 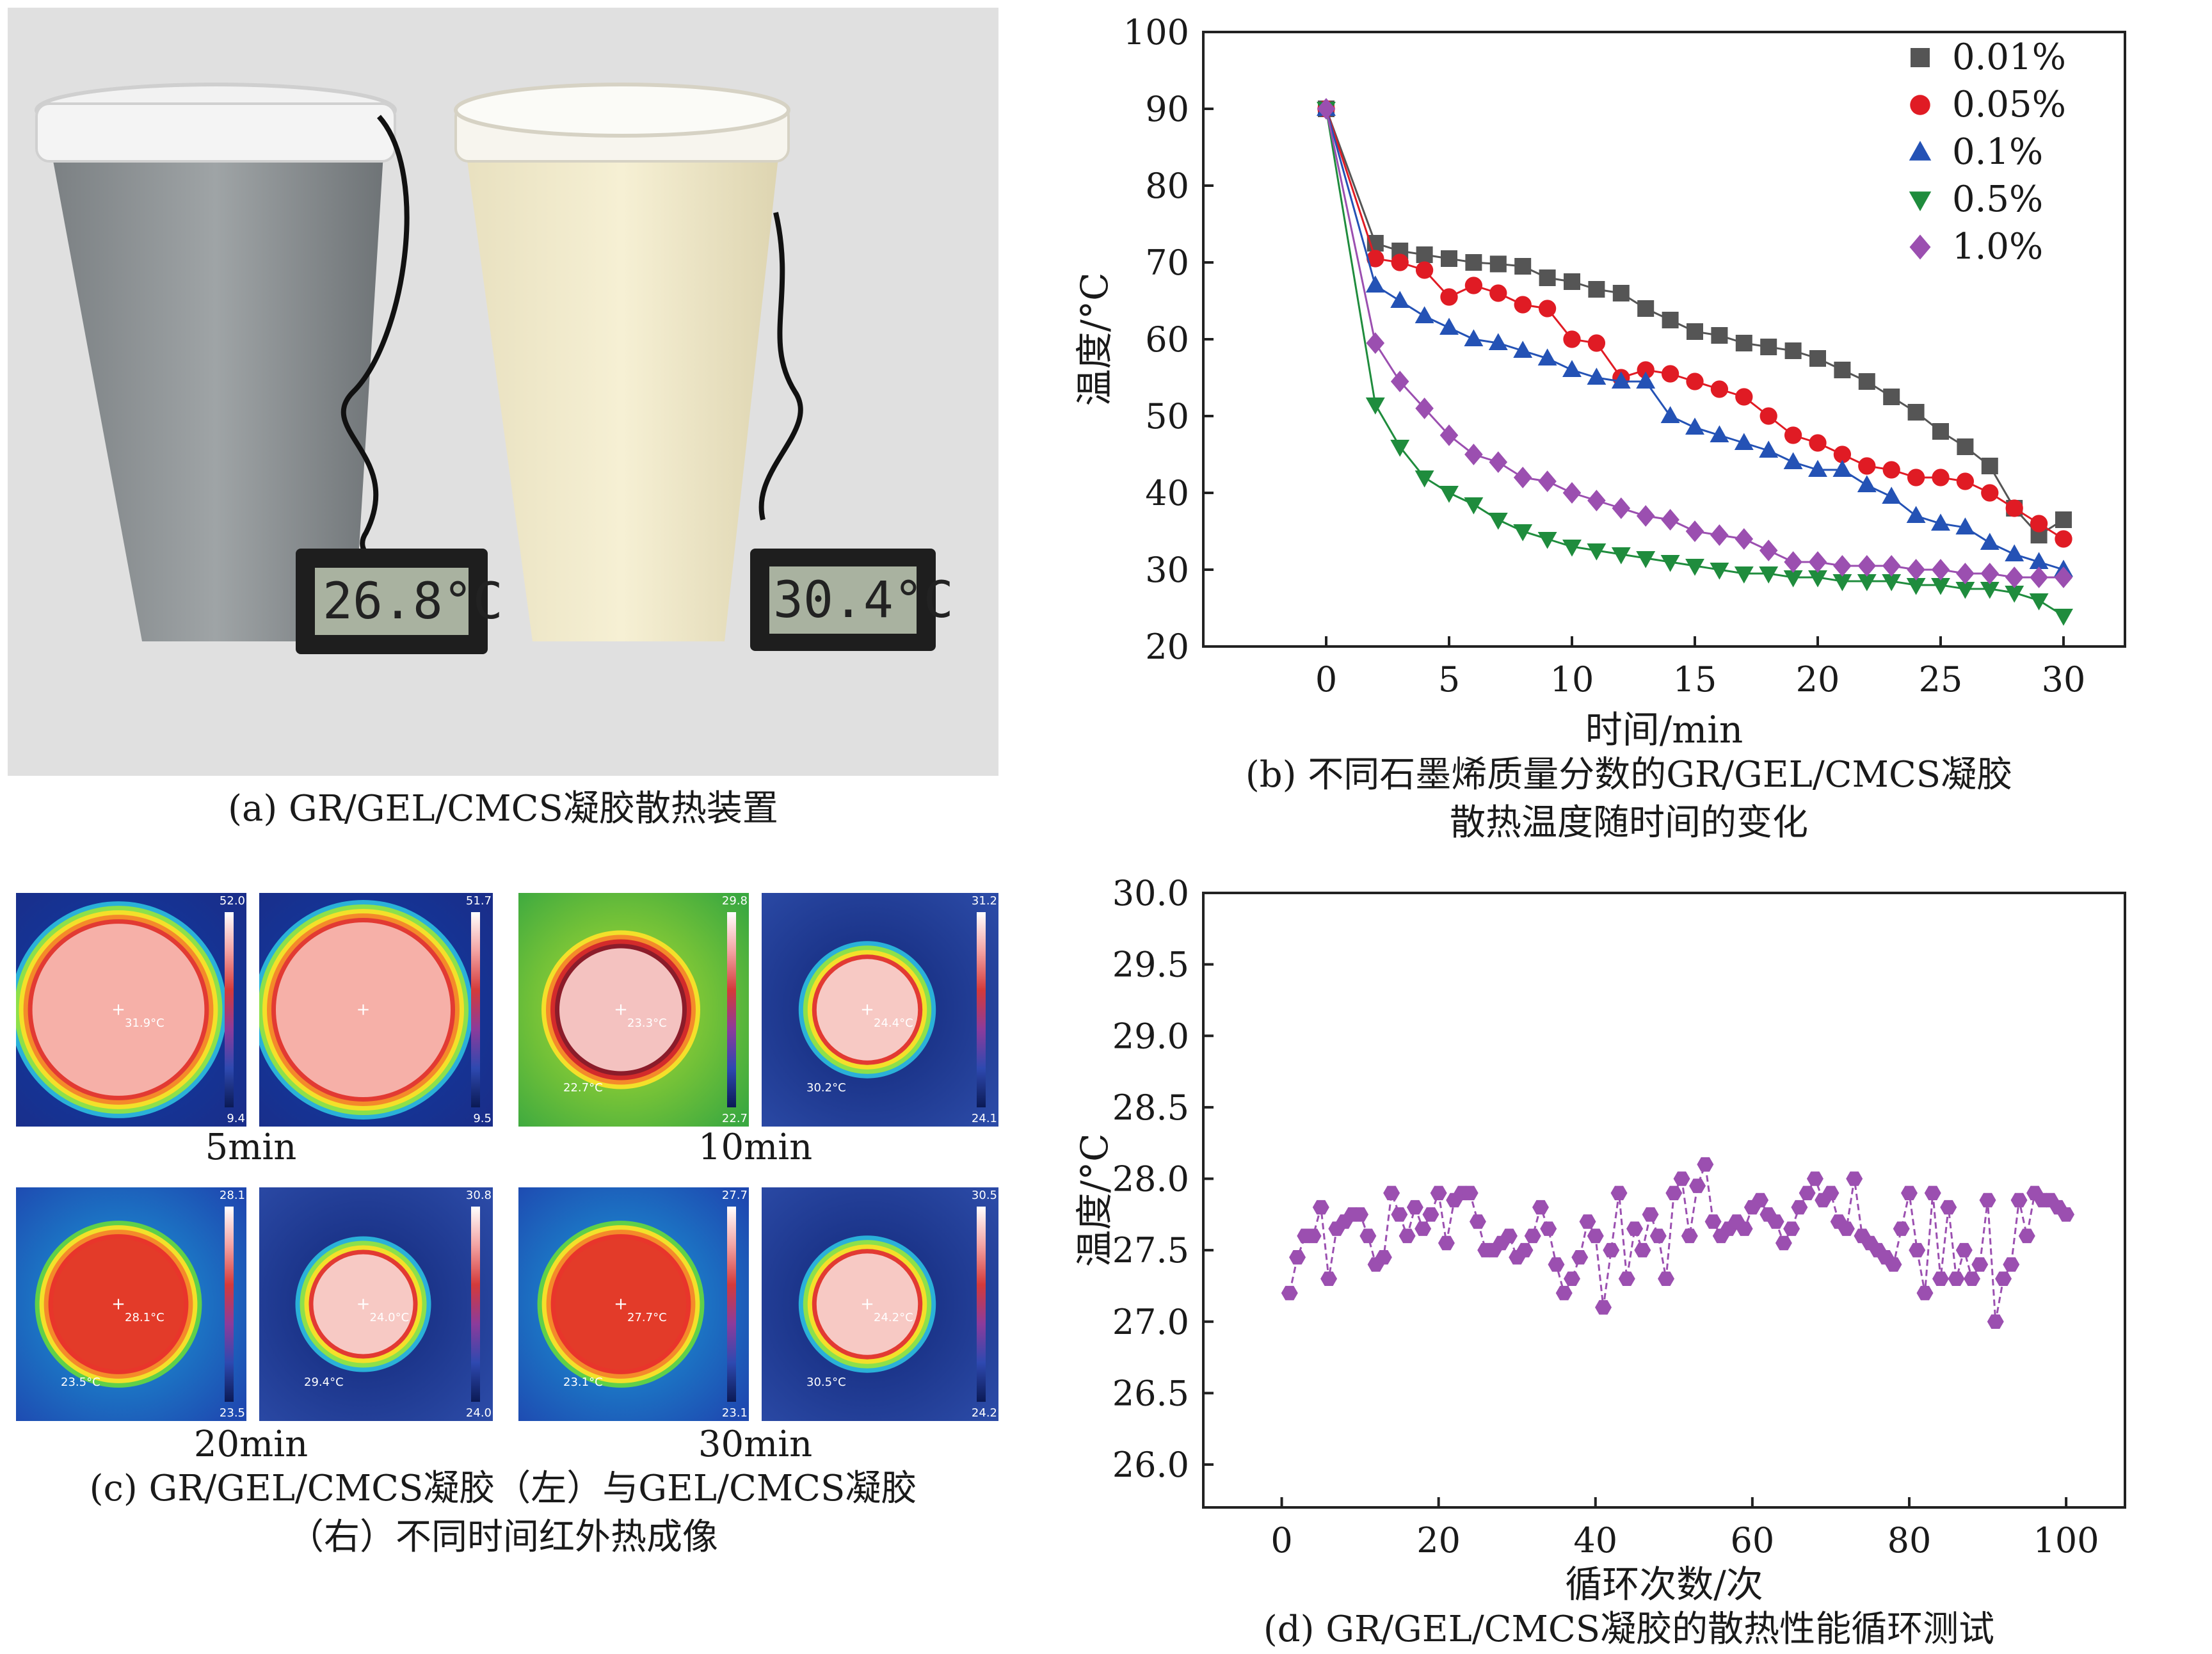 What do you see at coordinates (1664, 1584) in the screenshot?
I see `chart-d-xlabel: 循环次数/次` at bounding box center [1664, 1584].